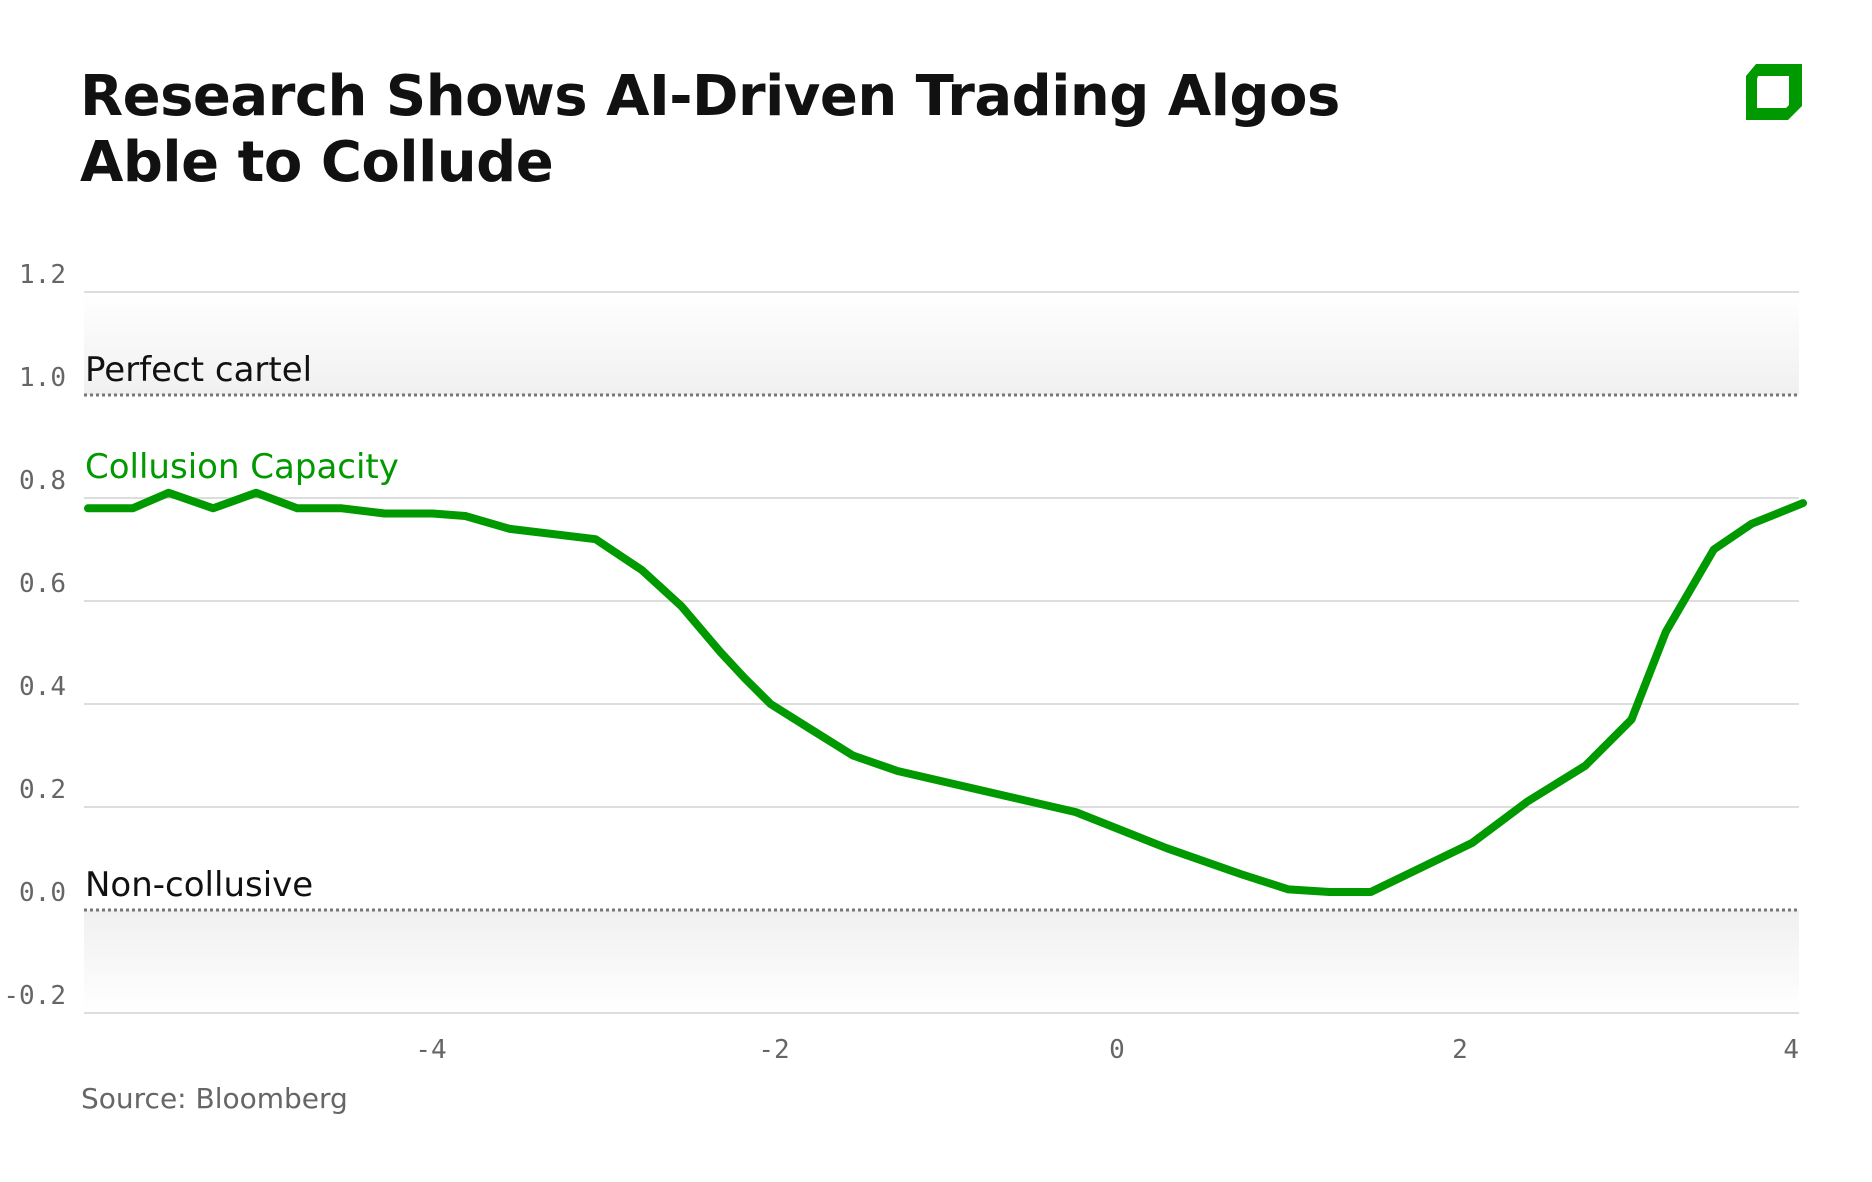 The width and height of the screenshot is (1872, 1182). What do you see at coordinates (317, 162) in the screenshot?
I see `chart-title-line-2: Able to Collude` at bounding box center [317, 162].